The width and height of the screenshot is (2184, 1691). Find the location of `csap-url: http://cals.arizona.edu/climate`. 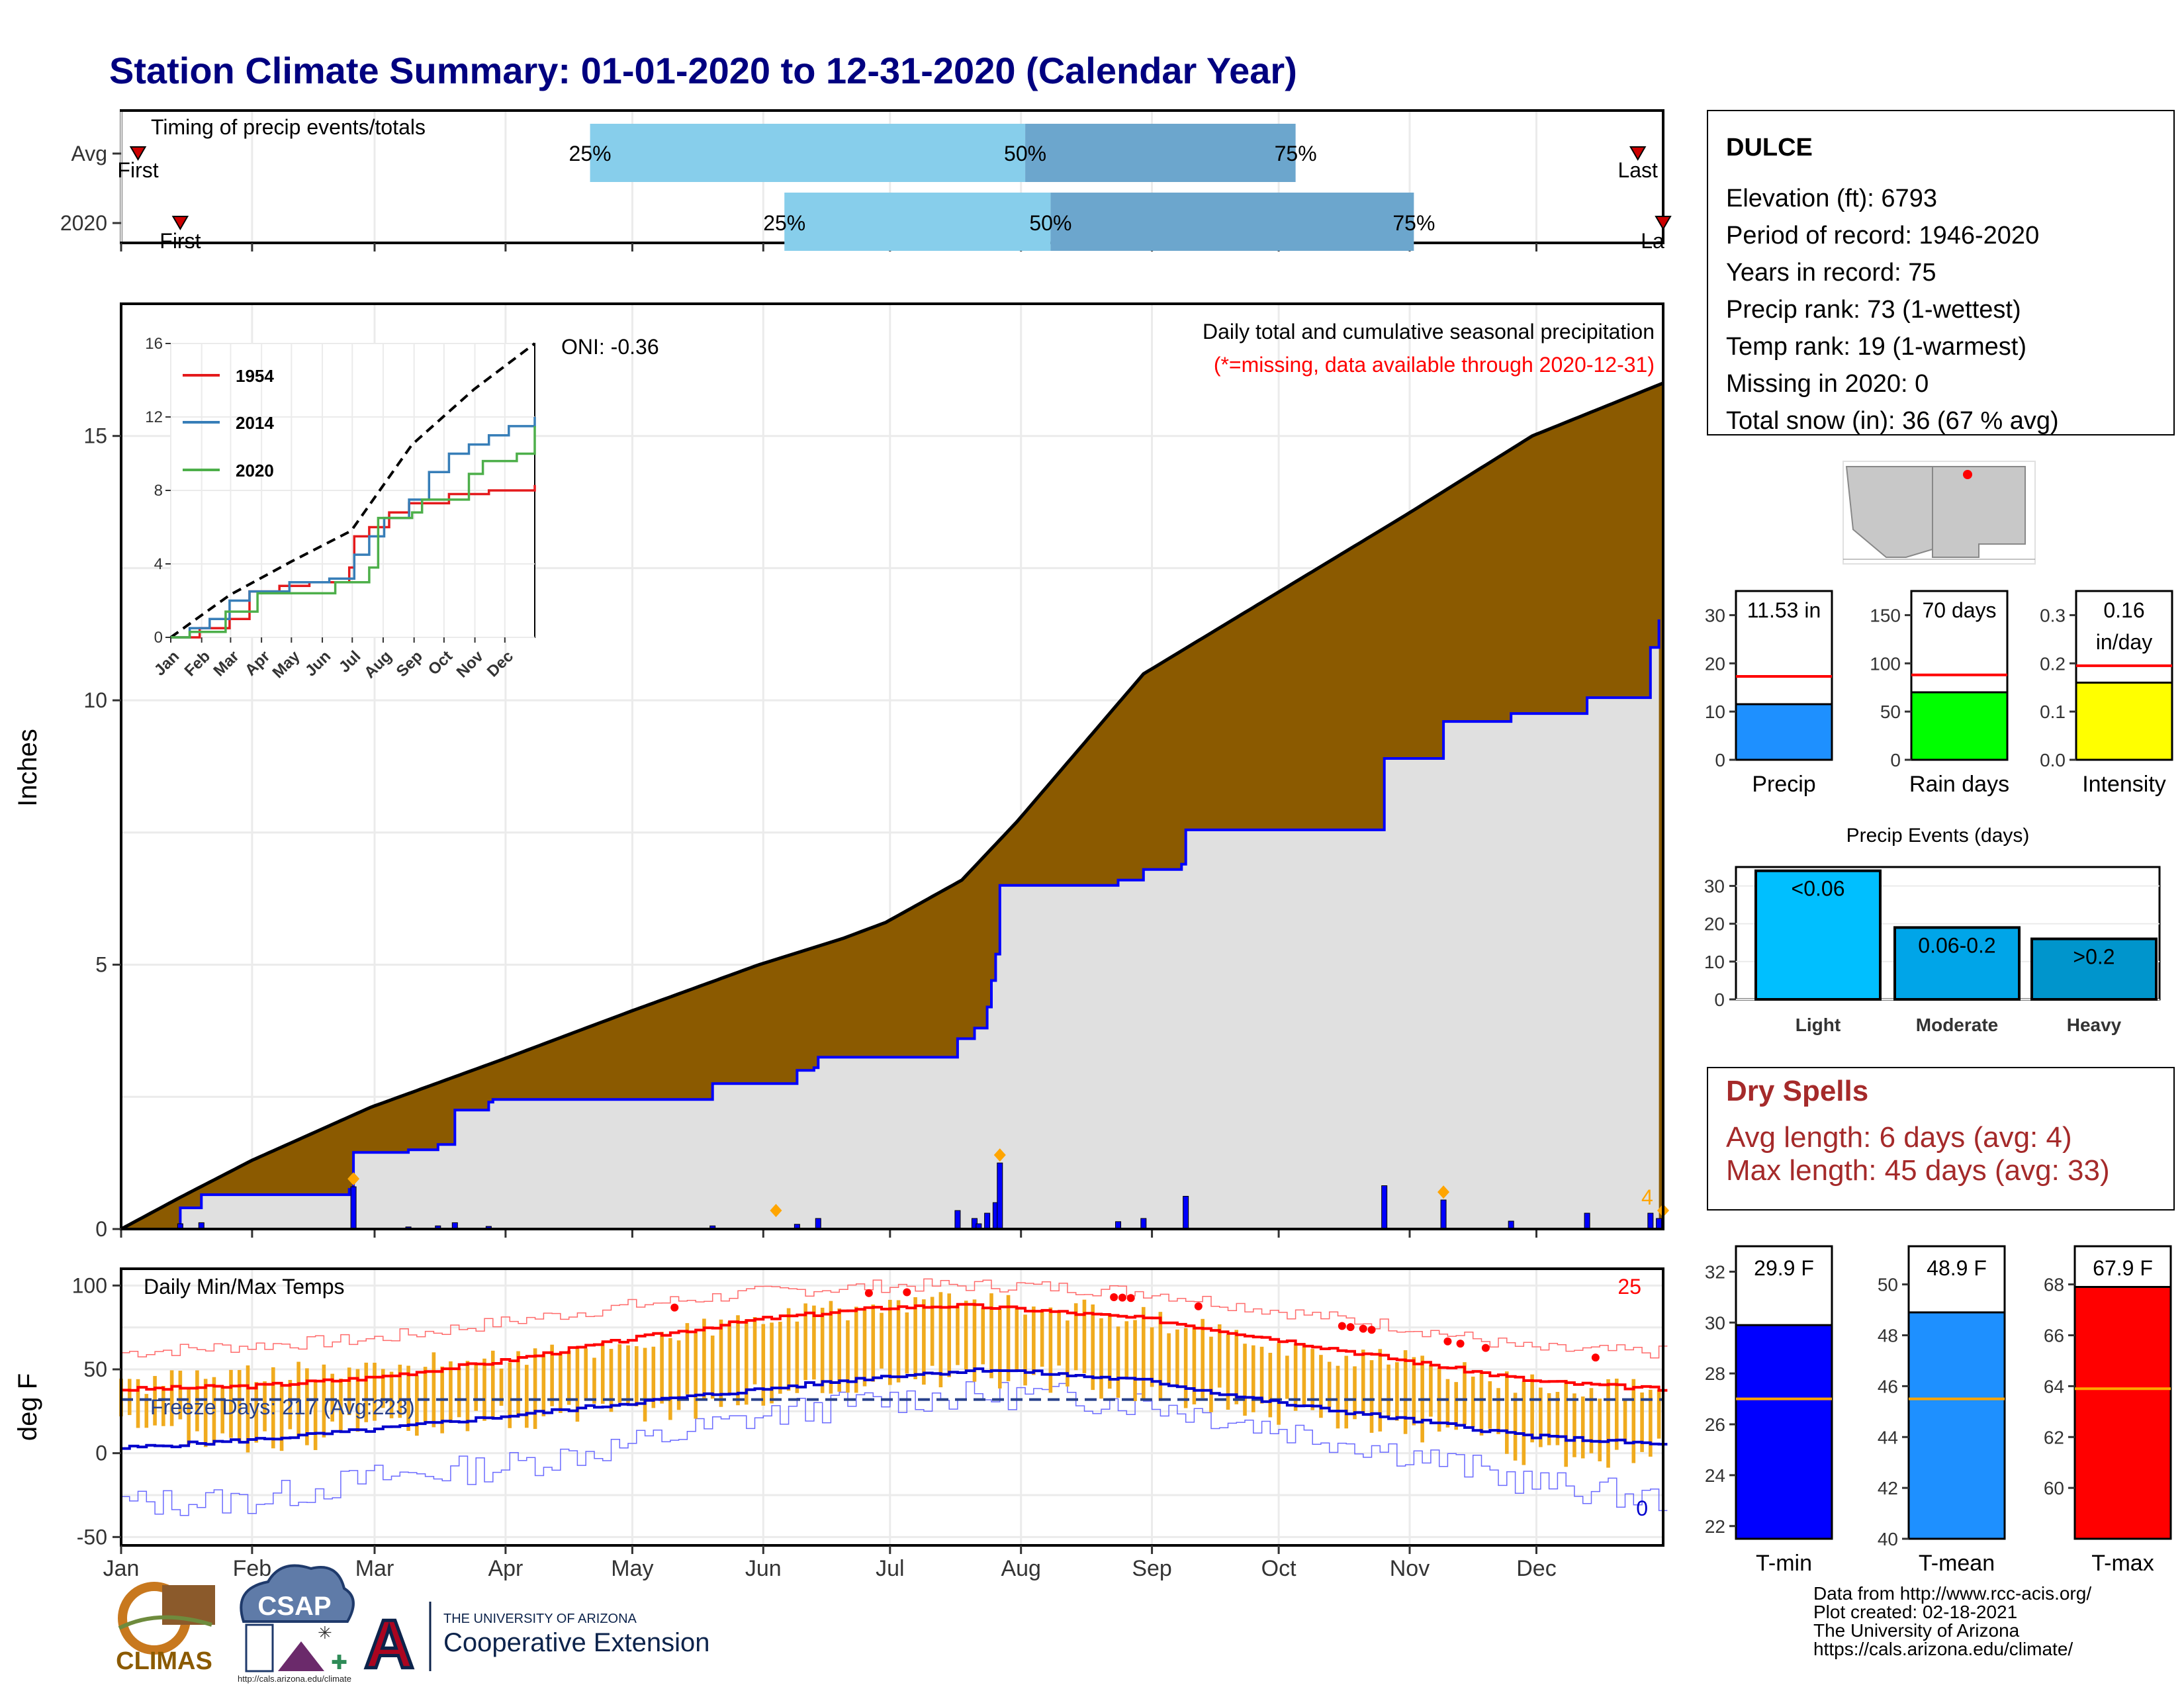

csap-url: http://cals.arizona.edu/climate is located at coordinates (294, 1679).